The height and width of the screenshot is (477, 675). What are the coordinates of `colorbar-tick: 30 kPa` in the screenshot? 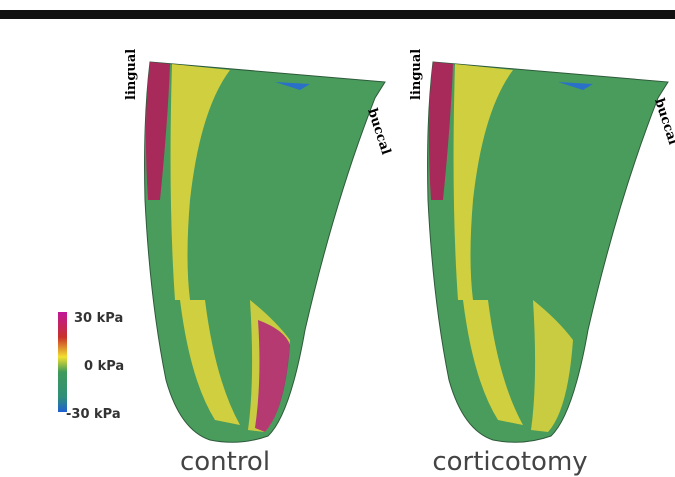 It's located at (98, 318).